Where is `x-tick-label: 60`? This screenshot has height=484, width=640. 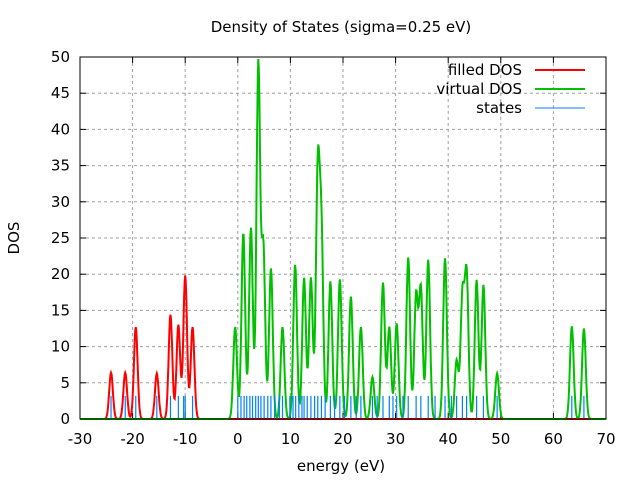 x-tick-label: 60 is located at coordinates (553, 439).